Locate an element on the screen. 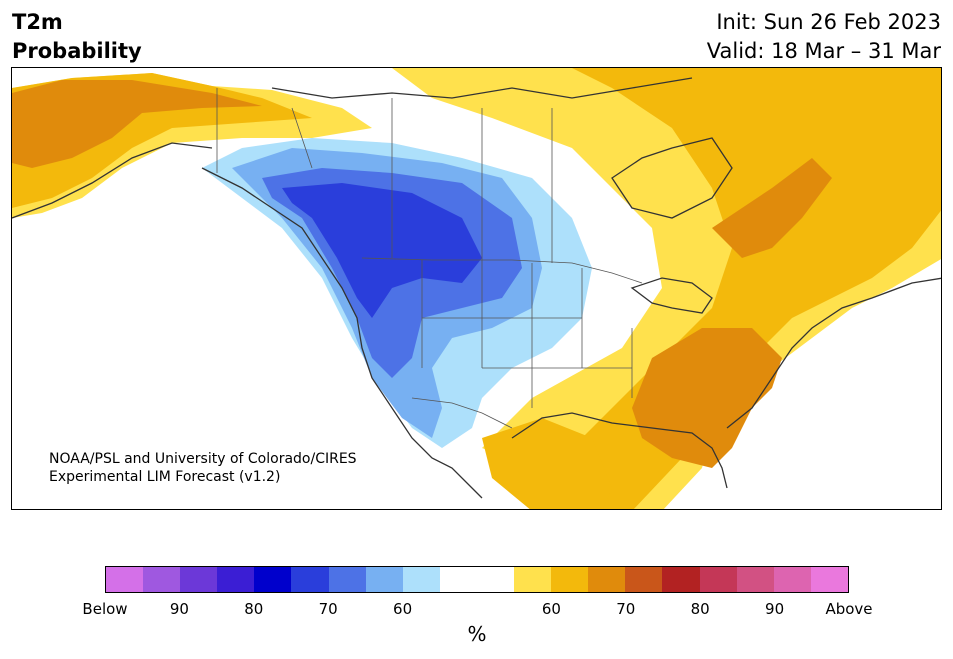 Image resolution: width=953 pixels, height=659 pixels. great-lakes is located at coordinates (671, 295).